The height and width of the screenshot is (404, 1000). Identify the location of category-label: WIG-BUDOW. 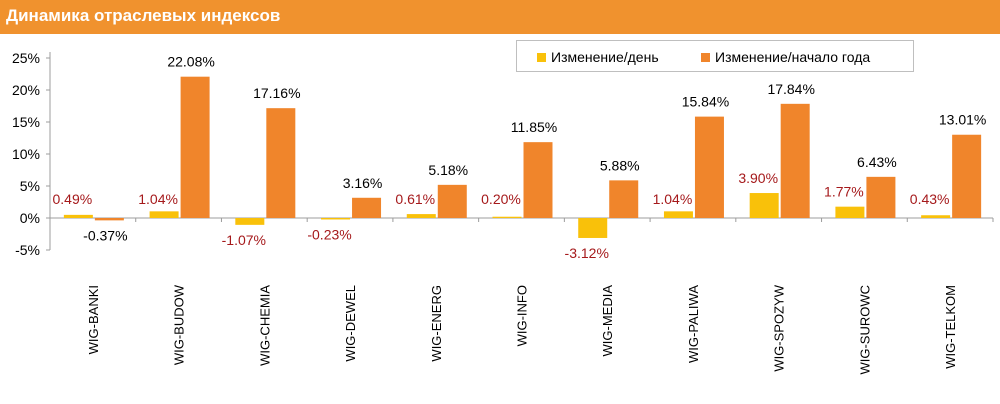
(179, 324).